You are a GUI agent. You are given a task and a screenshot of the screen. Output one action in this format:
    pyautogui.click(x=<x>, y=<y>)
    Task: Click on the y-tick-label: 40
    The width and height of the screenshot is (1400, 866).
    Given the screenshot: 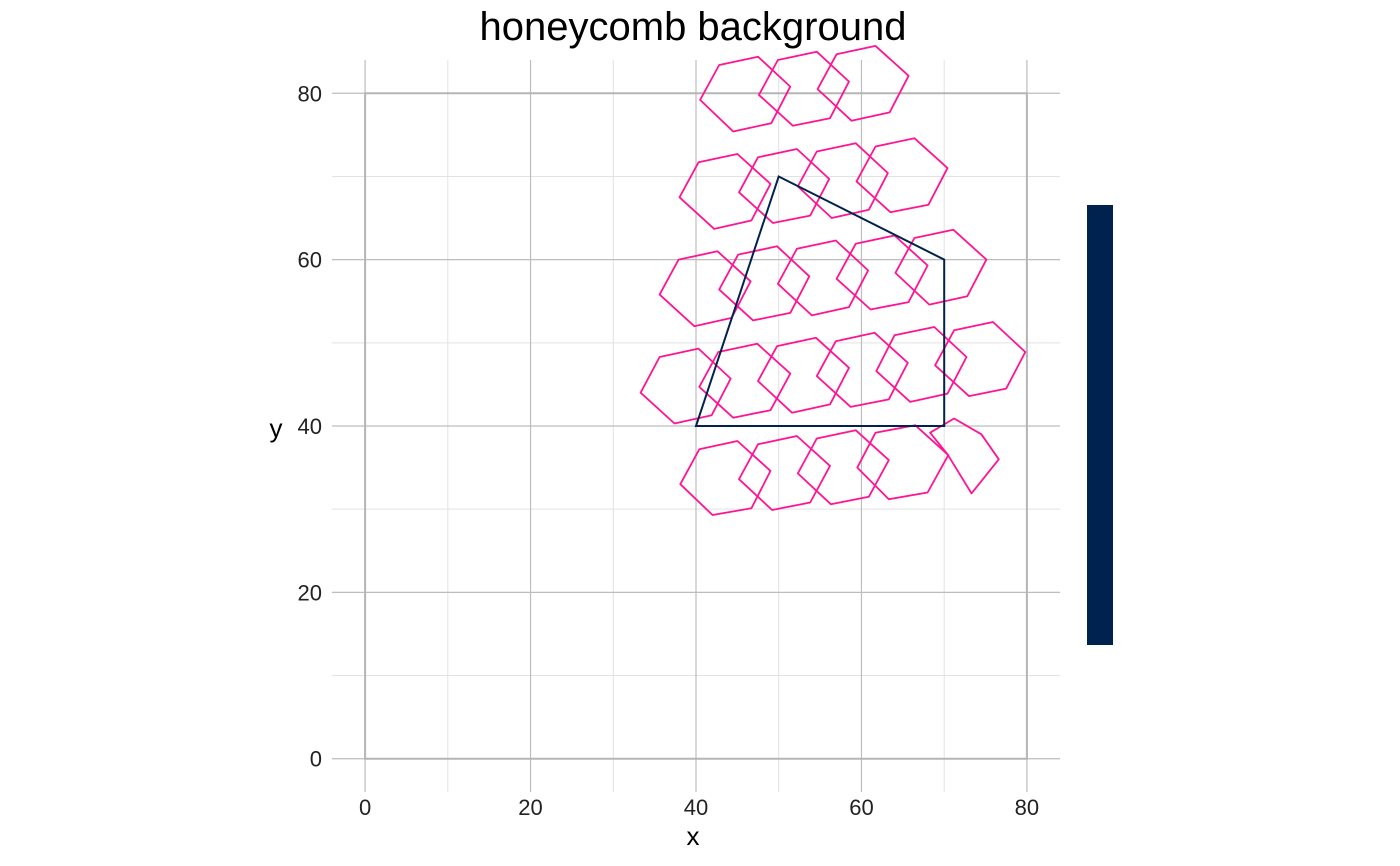 What is the action you would take?
    pyautogui.click(x=310, y=426)
    